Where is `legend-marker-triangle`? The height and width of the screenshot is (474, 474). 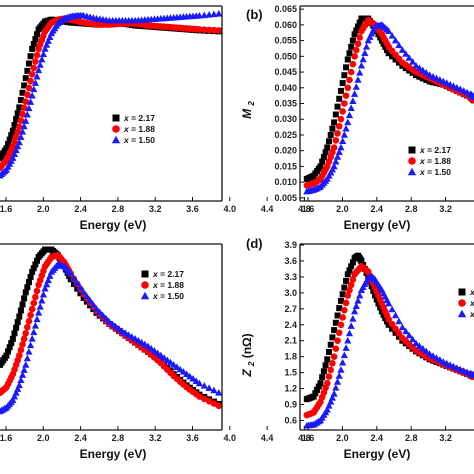 legend-marker-triangle is located at coordinates (412, 171).